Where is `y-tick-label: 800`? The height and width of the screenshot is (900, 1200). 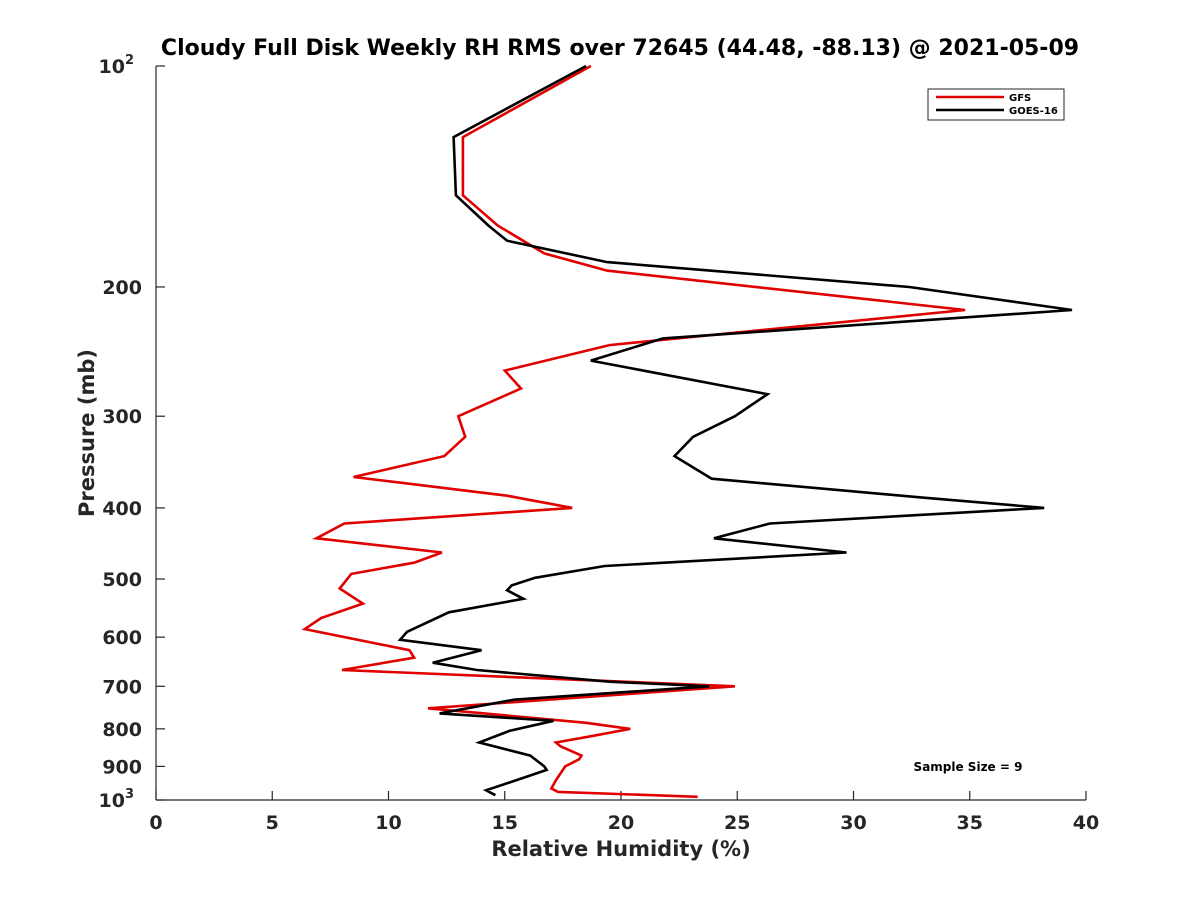
y-tick-label: 800 is located at coordinates (122, 730).